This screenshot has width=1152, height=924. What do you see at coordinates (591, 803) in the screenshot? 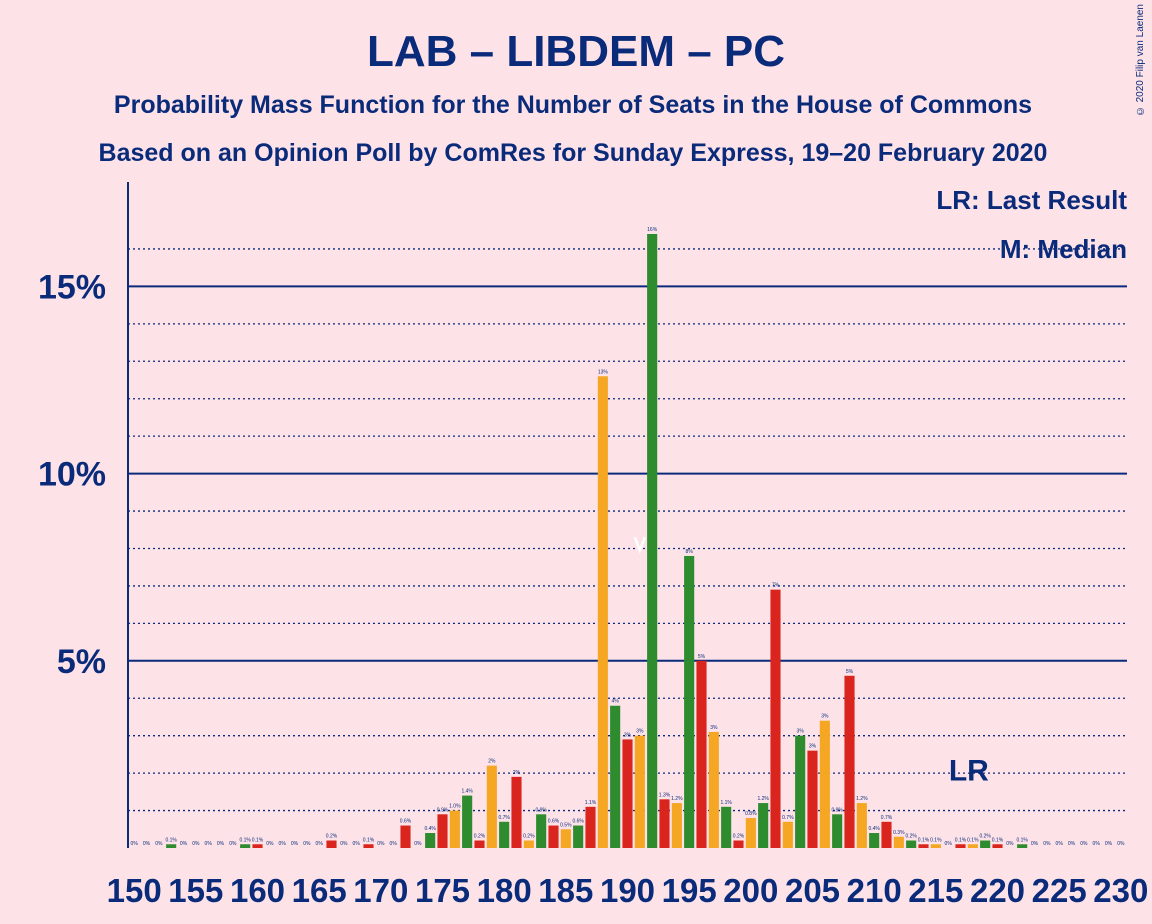
I see `value-label-seat-187: 1.1%` at bounding box center [591, 803].